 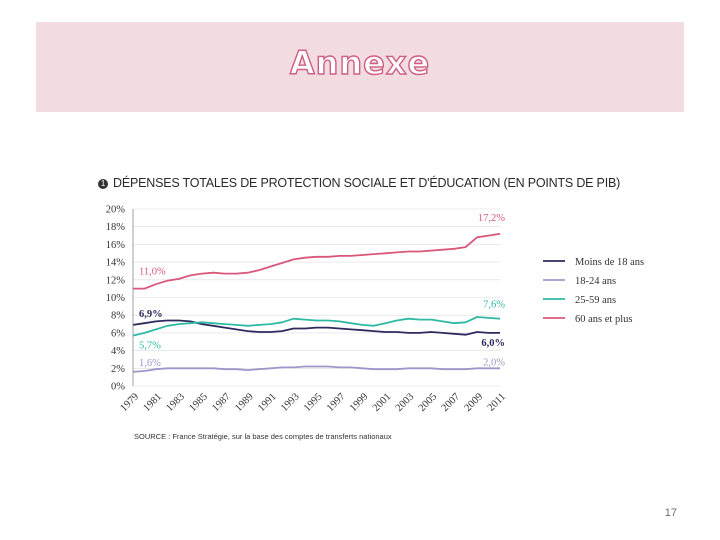 What do you see at coordinates (129, 402) in the screenshot?
I see `x-tick-label: 1979` at bounding box center [129, 402].